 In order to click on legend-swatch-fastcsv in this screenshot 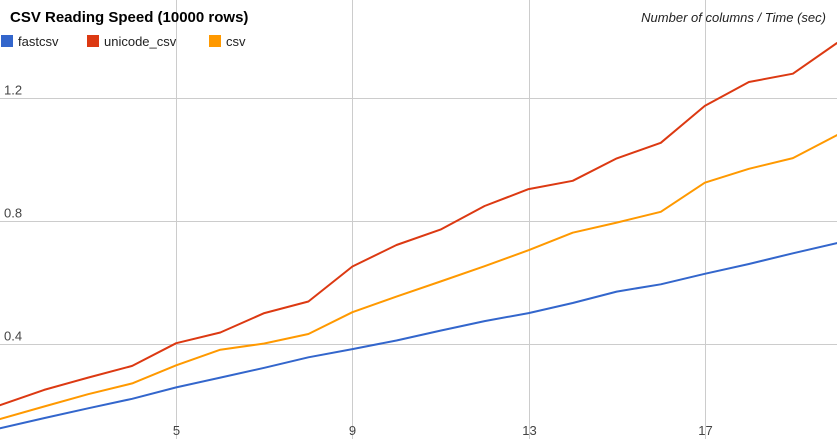, I will do `click(7, 41)`.